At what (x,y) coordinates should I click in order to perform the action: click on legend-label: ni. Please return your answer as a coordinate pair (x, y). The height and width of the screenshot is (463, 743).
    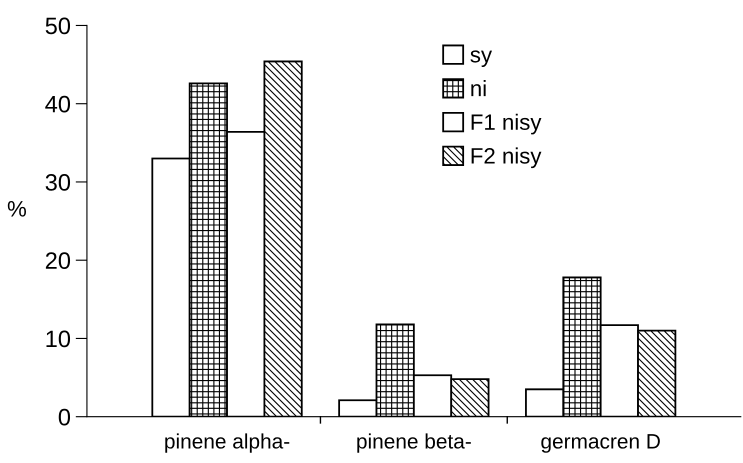
    Looking at the image, I should click on (478, 88).